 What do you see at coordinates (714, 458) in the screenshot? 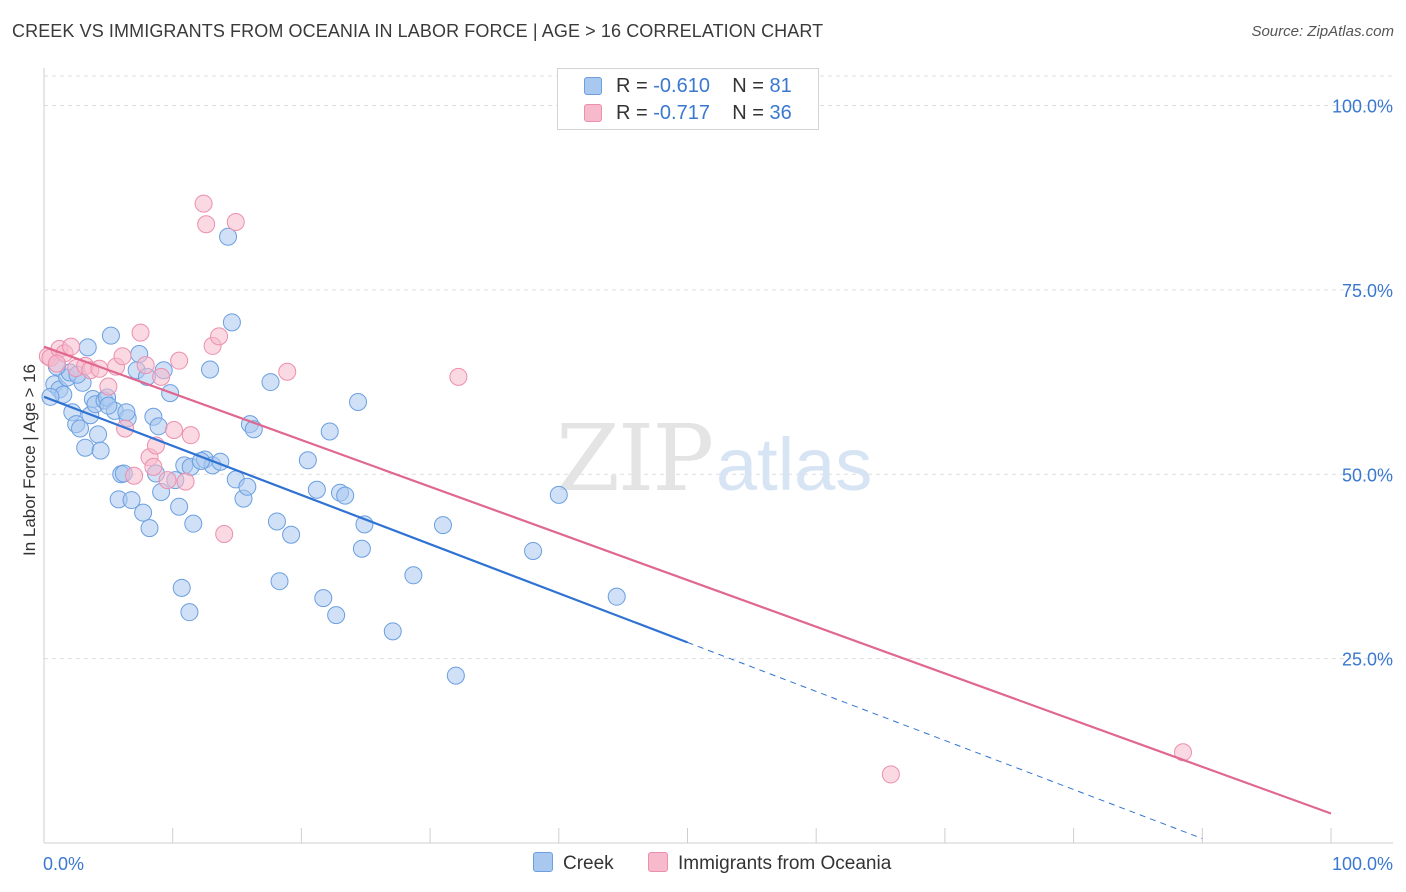
I see `watermark: ZIP atlas` at bounding box center [714, 458].